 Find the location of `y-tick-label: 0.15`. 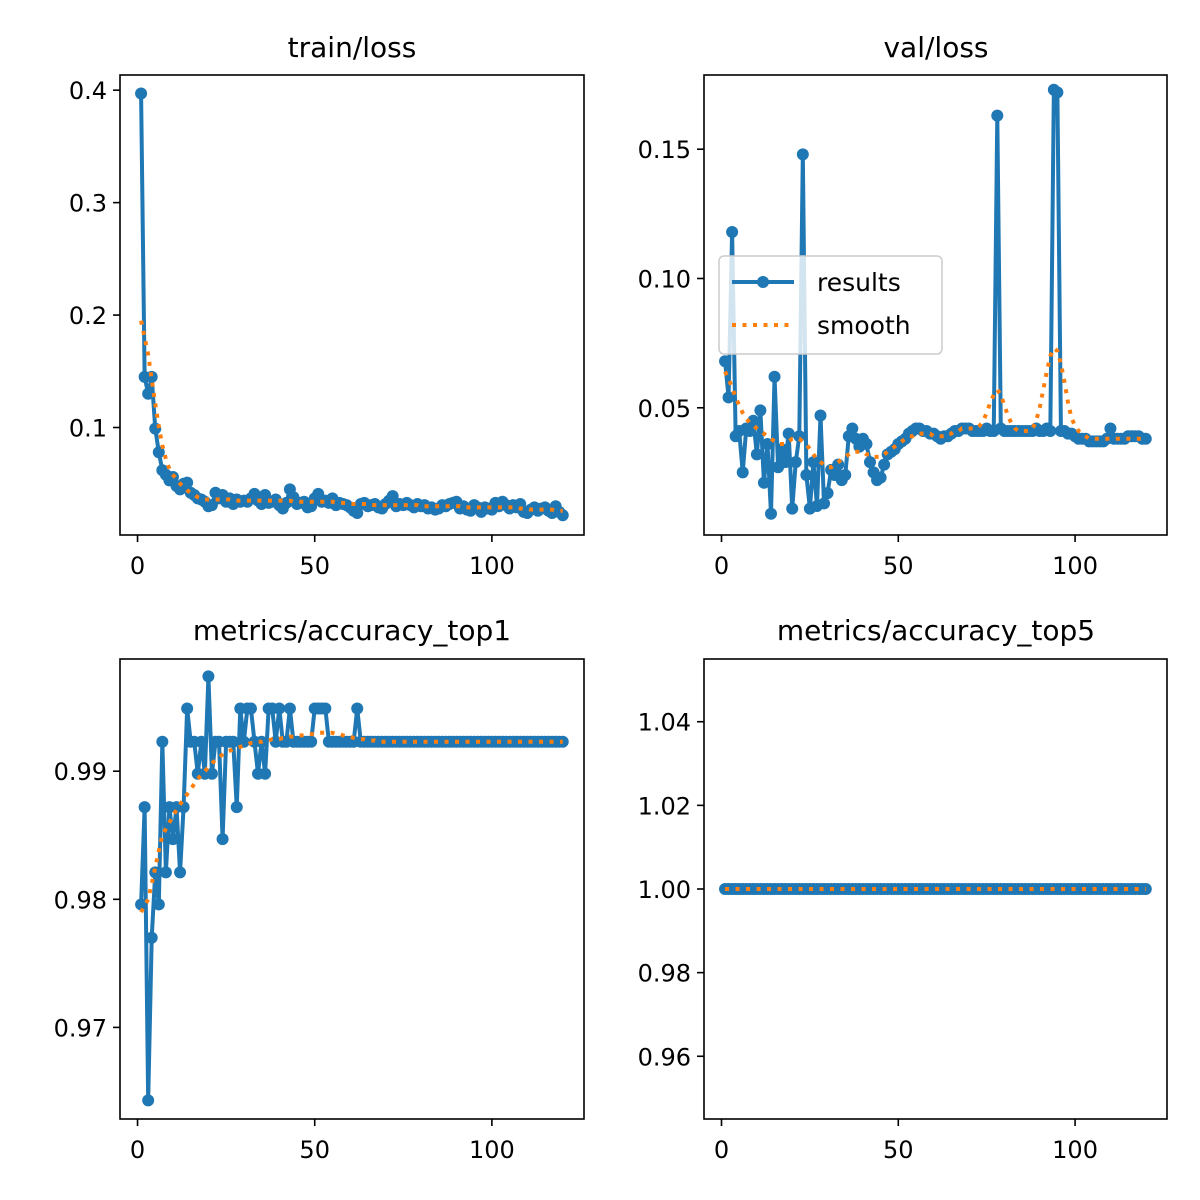

y-tick-label: 0.15 is located at coordinates (664, 150).